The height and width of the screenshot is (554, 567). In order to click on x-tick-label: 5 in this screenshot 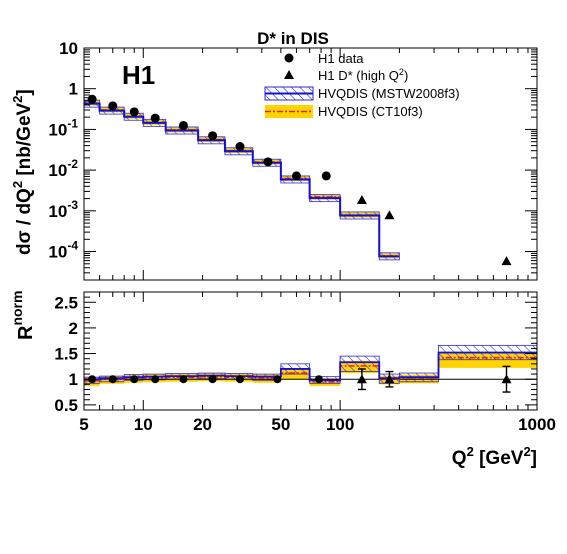, I will do `click(83, 424)`.